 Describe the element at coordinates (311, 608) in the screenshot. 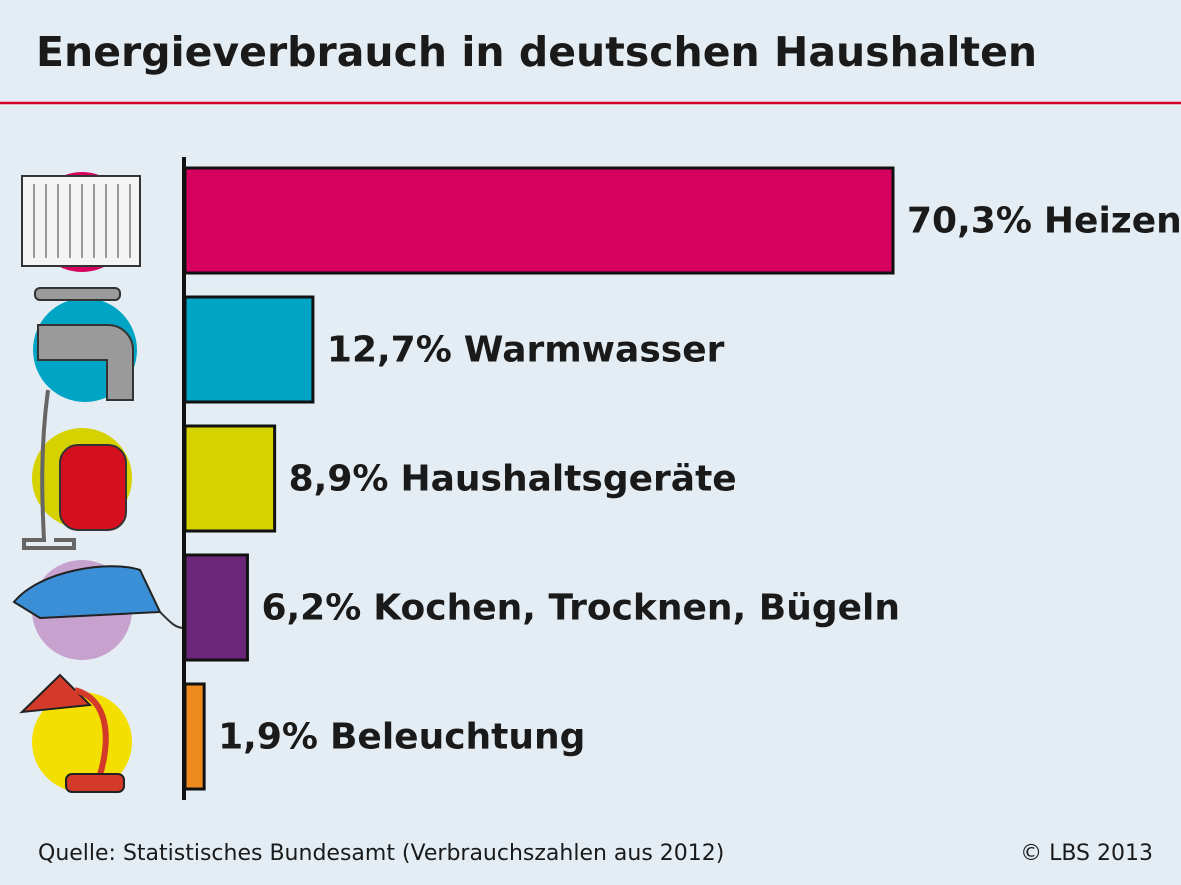

I see `value-label: 6,2%` at that location.